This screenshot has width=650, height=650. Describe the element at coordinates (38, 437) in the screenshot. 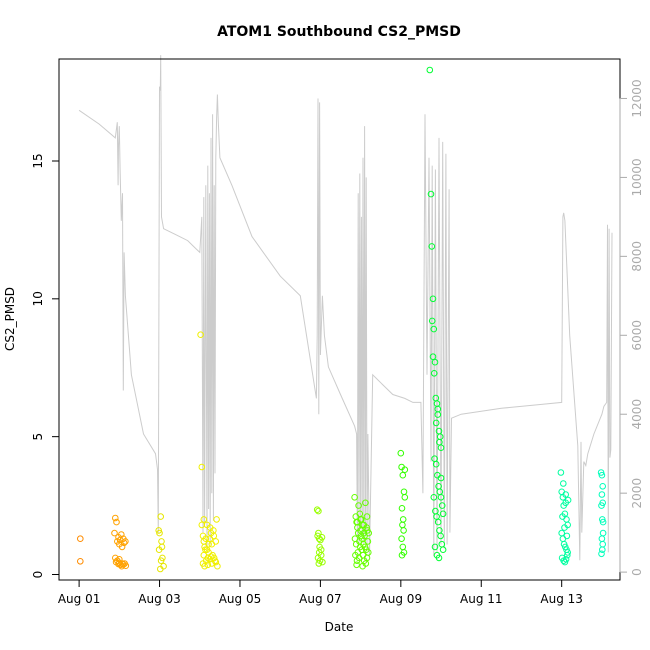

I see `y-tick-label: 5` at that location.